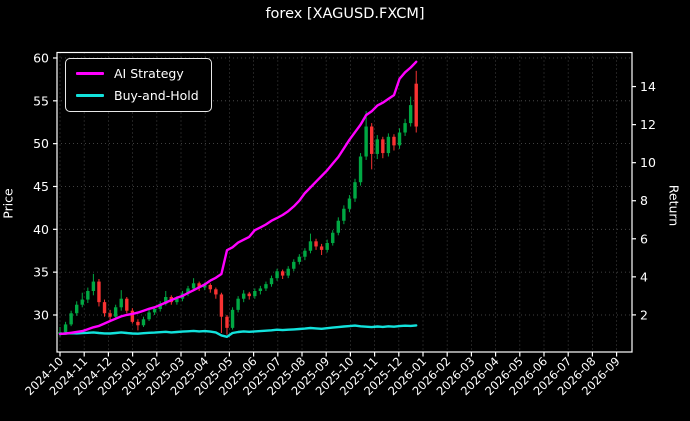  I want to click on svg-text: 45, so click(41, 186).